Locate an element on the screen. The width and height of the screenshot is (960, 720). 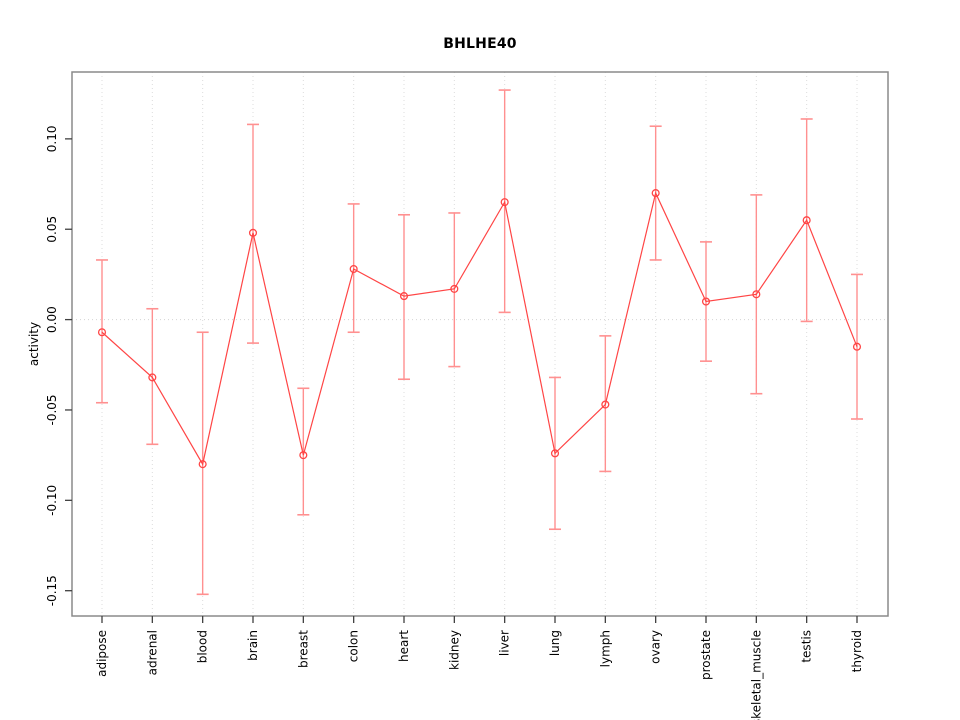
x-tick-label: thyroid is located at coordinates (857, 651).